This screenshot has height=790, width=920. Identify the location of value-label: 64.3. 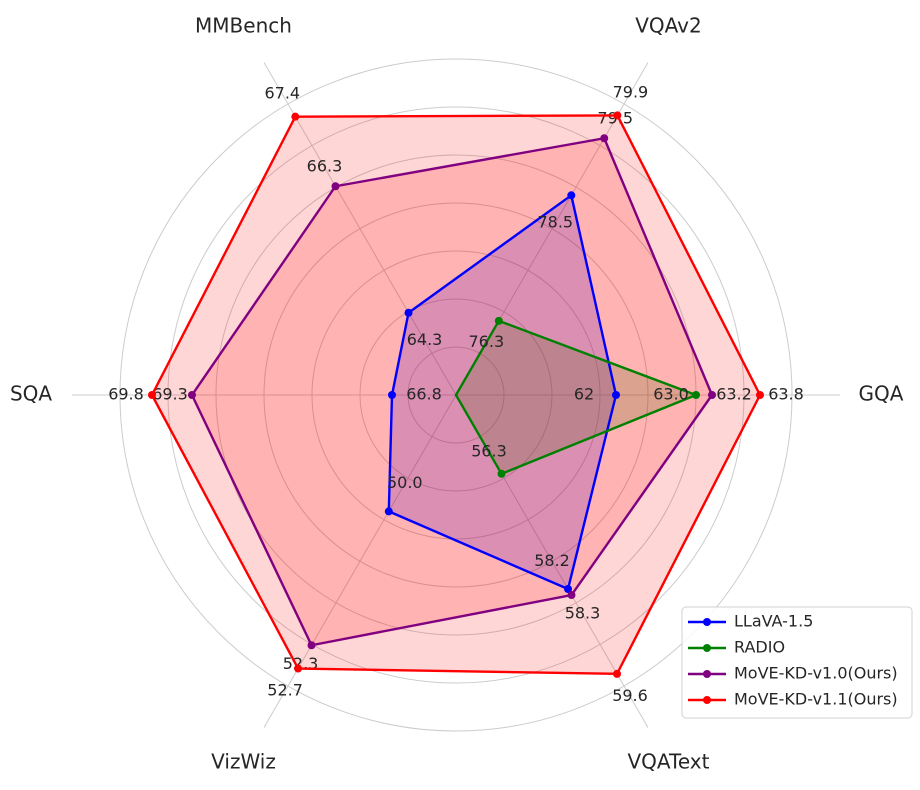
(425, 339).